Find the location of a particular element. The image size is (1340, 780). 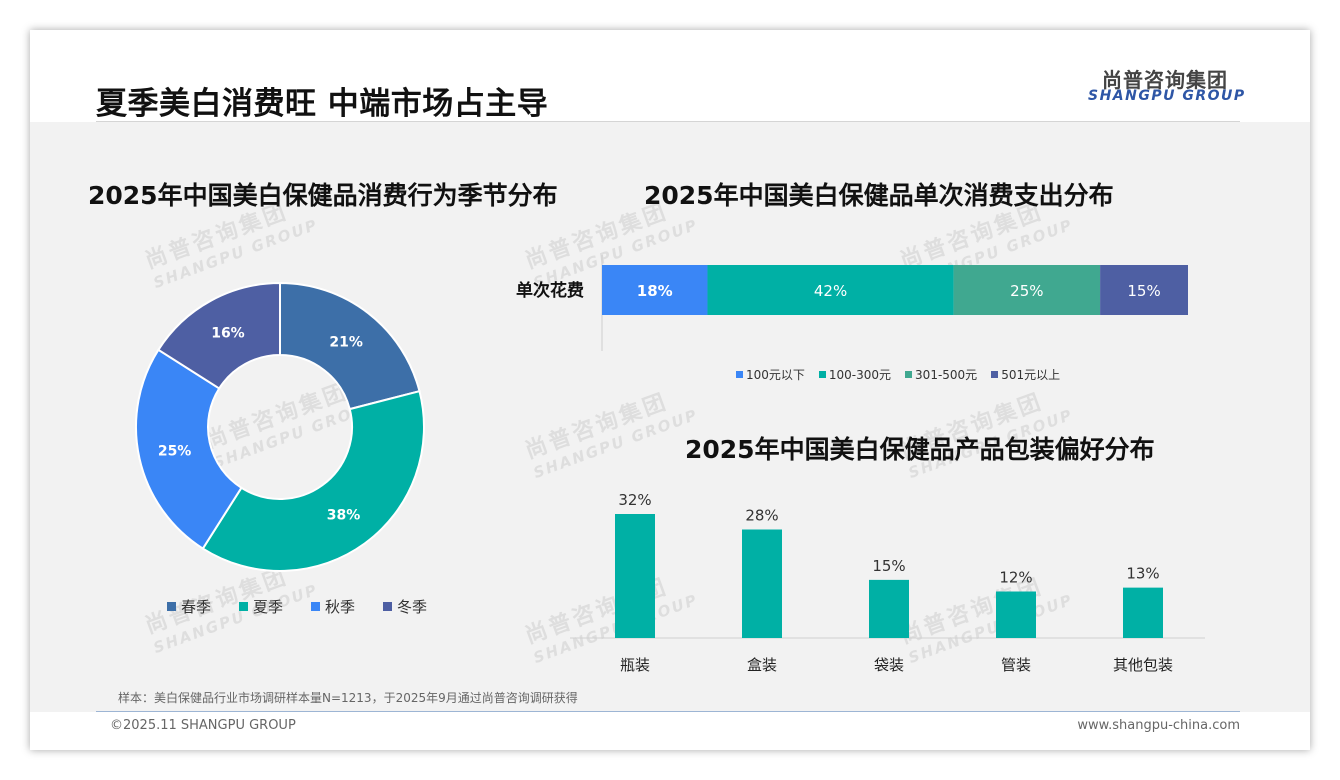

legend-item: 501元以上 is located at coordinates (1025, 374).